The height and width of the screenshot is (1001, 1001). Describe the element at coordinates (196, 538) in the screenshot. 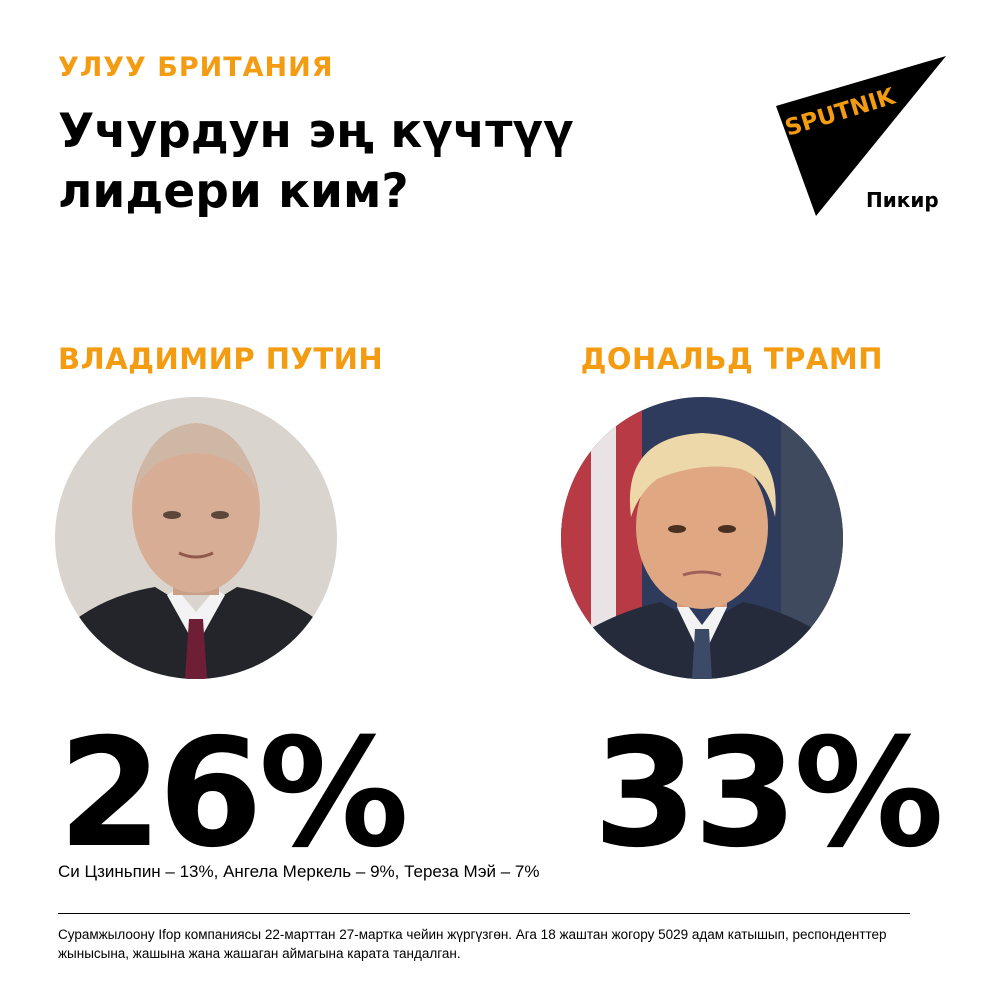

I see `putin-portrait` at that location.